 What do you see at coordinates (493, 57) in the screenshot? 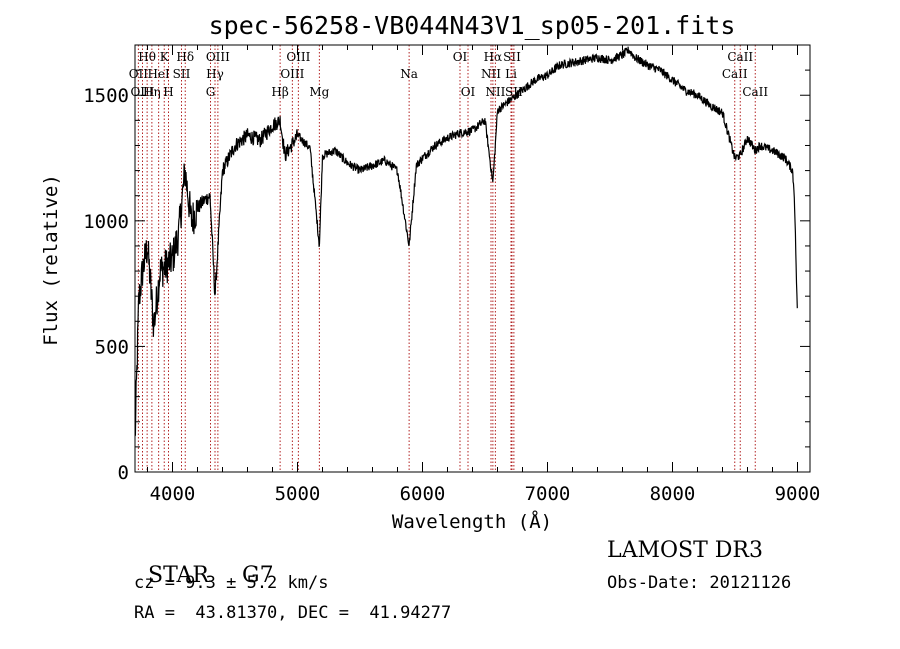
I see `marker-label-20: Hα` at bounding box center [493, 57].